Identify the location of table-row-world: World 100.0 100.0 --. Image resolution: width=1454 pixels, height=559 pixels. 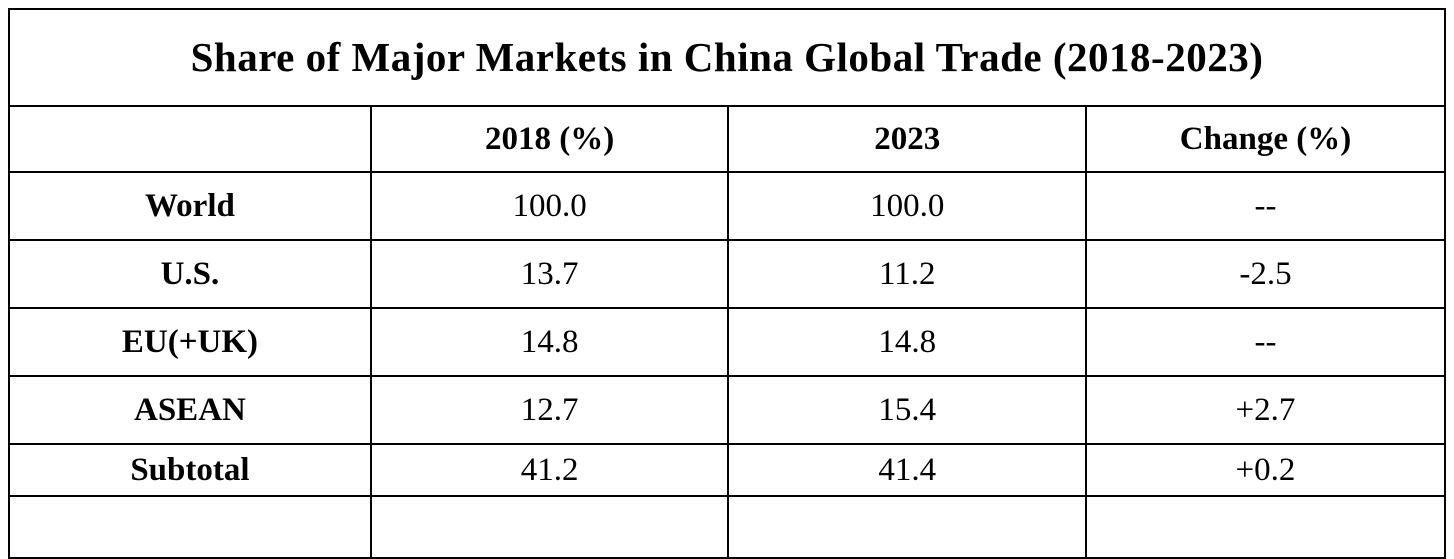
(727, 206).